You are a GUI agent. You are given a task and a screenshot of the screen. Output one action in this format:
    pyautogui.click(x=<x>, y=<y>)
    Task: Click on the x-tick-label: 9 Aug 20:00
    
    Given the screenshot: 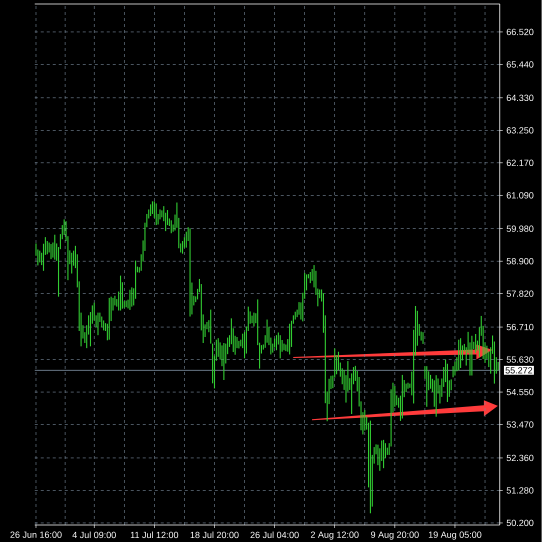 What is the action you would take?
    pyautogui.click(x=395, y=536)
    